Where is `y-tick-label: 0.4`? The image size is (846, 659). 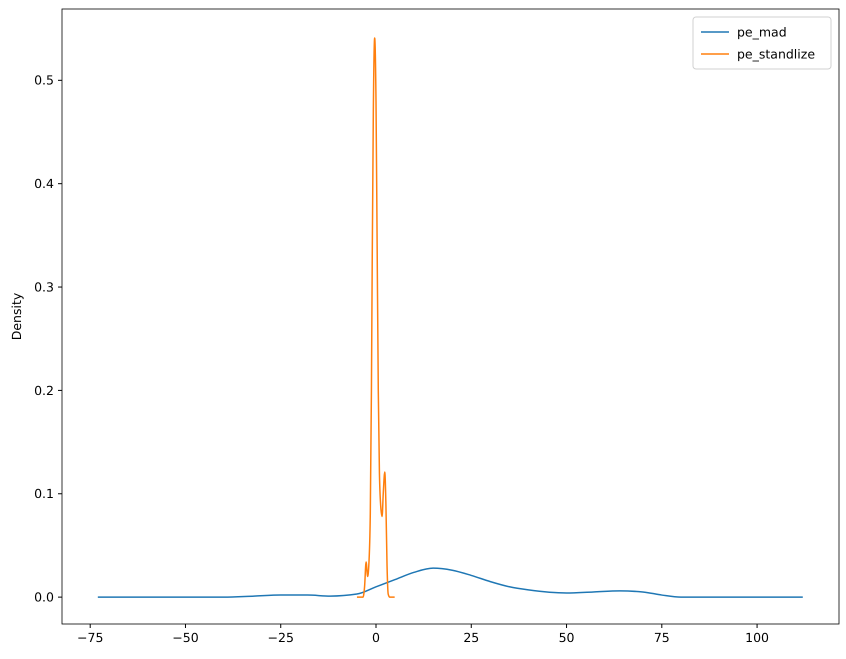
y-tick-label: 0.4 is located at coordinates (44, 184).